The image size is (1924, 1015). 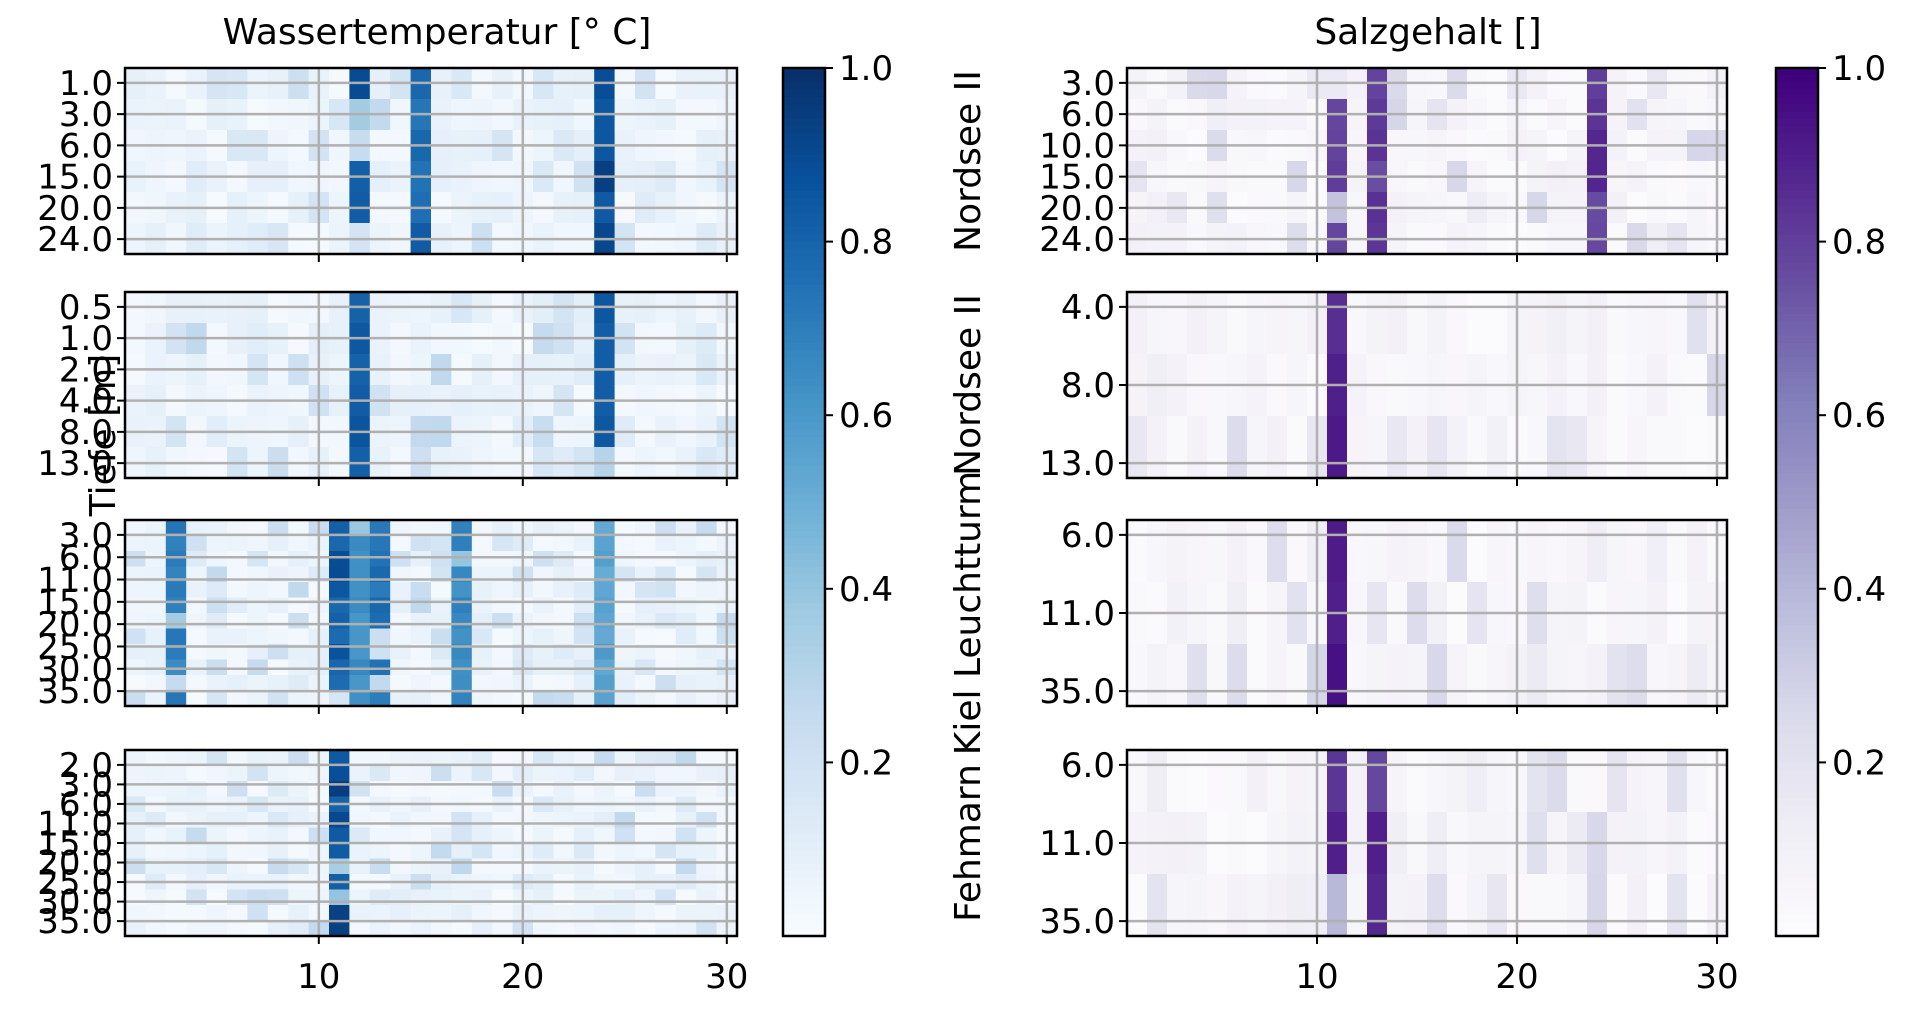 What do you see at coordinates (431, 843) in the screenshot?
I see `axes-frame` at bounding box center [431, 843].